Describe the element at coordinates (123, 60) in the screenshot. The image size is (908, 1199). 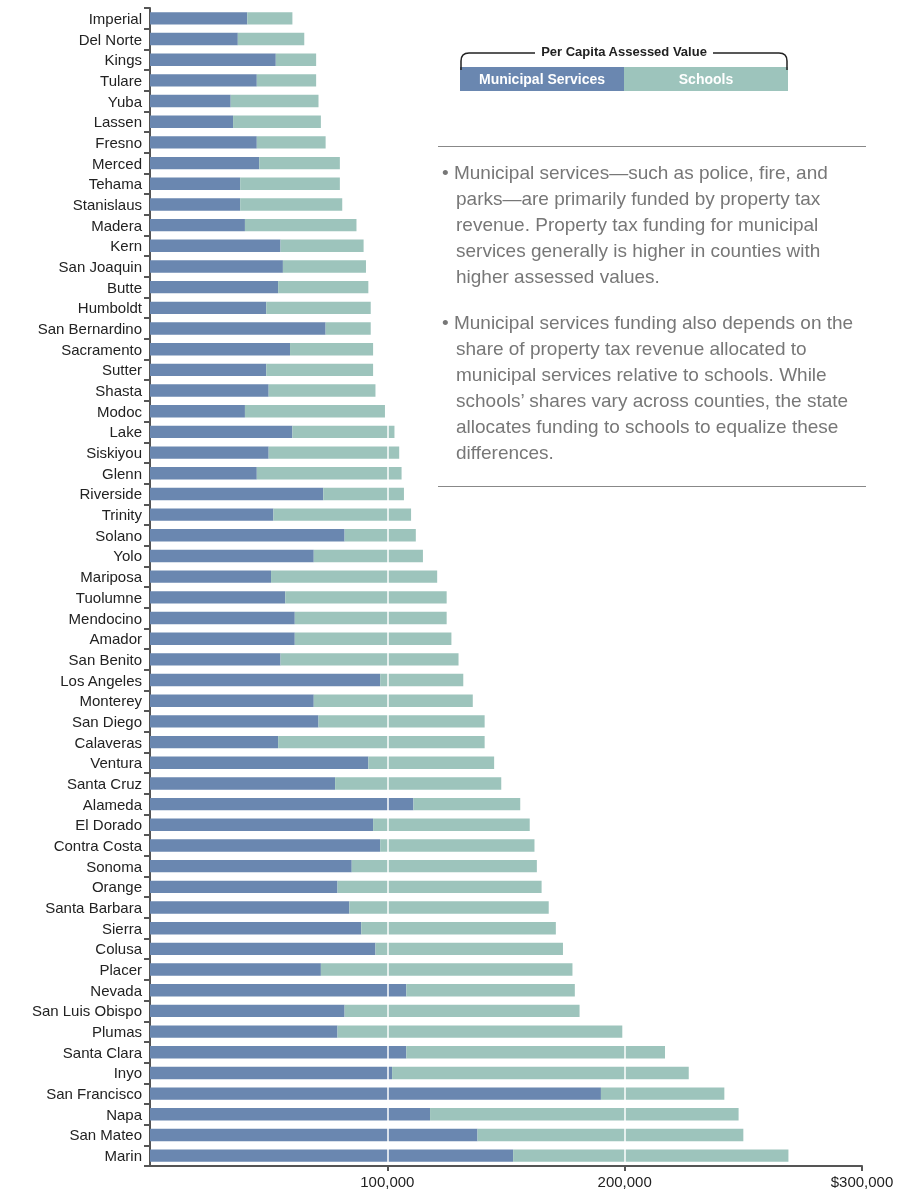
I see `y-tick-label: Kings` at that location.